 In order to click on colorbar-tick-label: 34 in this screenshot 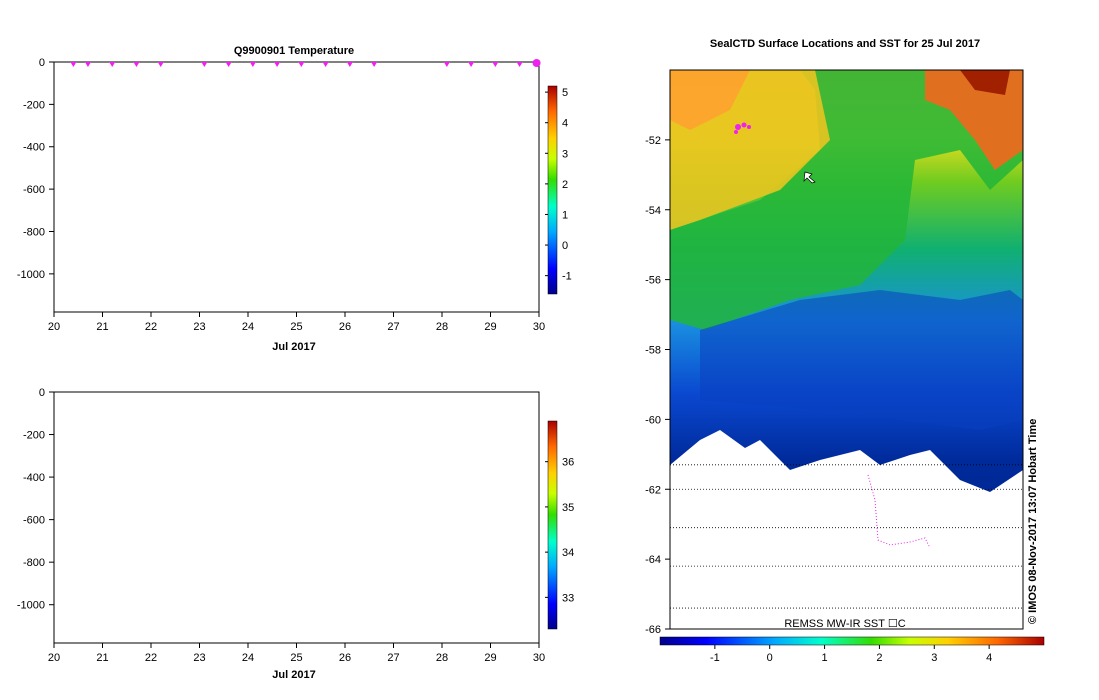, I will do `click(568, 553)`.